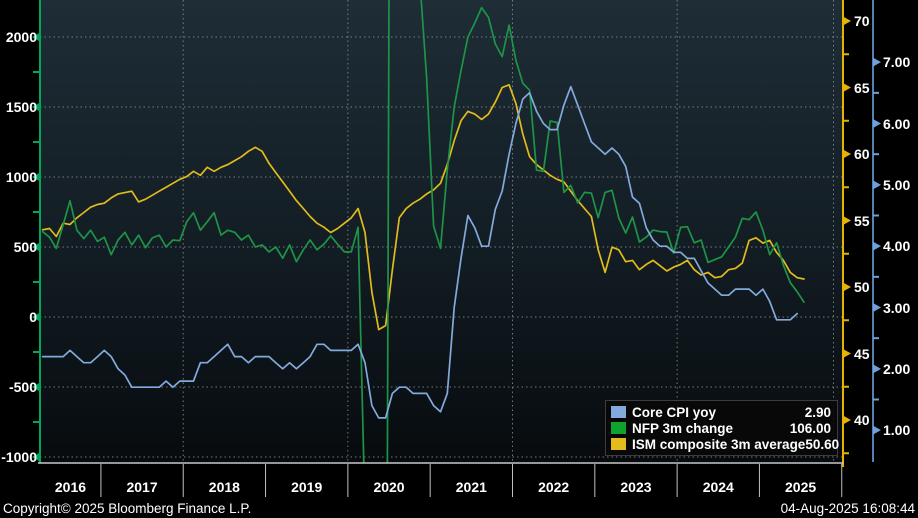 Image resolution: width=918 pixels, height=518 pixels. Describe the element at coordinates (897, 123) in the screenshot. I see `cpi-axis-tick-label: 6.00` at that location.